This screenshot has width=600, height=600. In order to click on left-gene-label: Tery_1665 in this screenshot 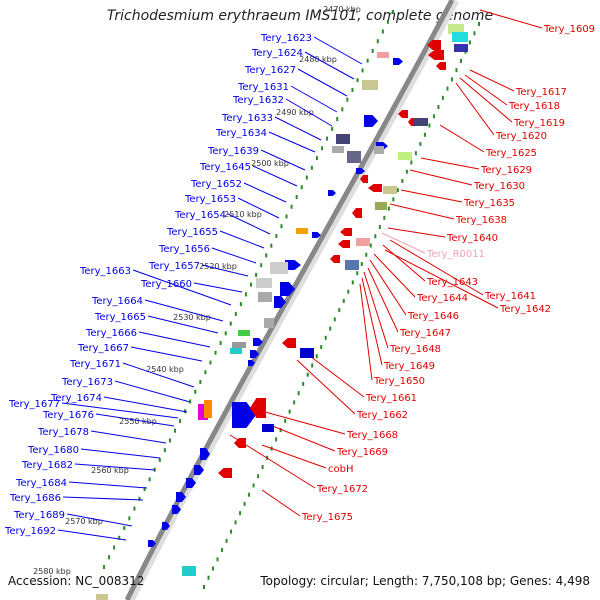, I will do `click(120, 317)`.